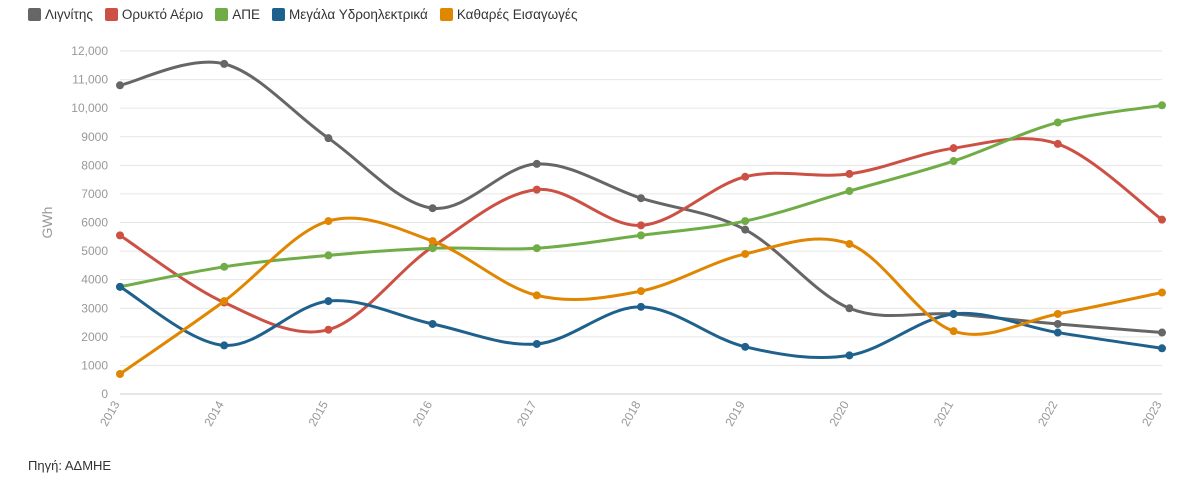  What do you see at coordinates (162, 14) in the screenshot?
I see `legend-label: Ορυκτό Αέριο` at bounding box center [162, 14].